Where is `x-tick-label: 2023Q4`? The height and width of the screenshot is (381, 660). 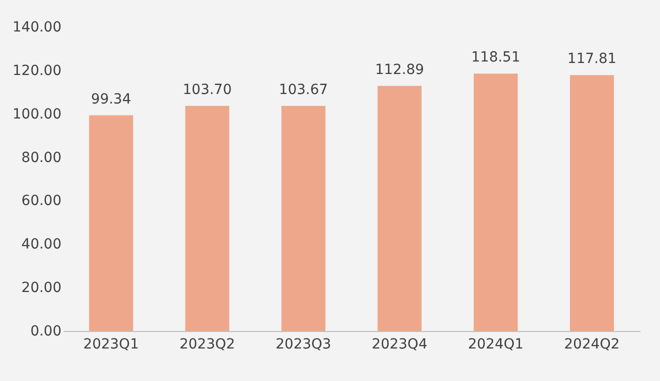 x-tick-label: 2023Q4 is located at coordinates (400, 344).